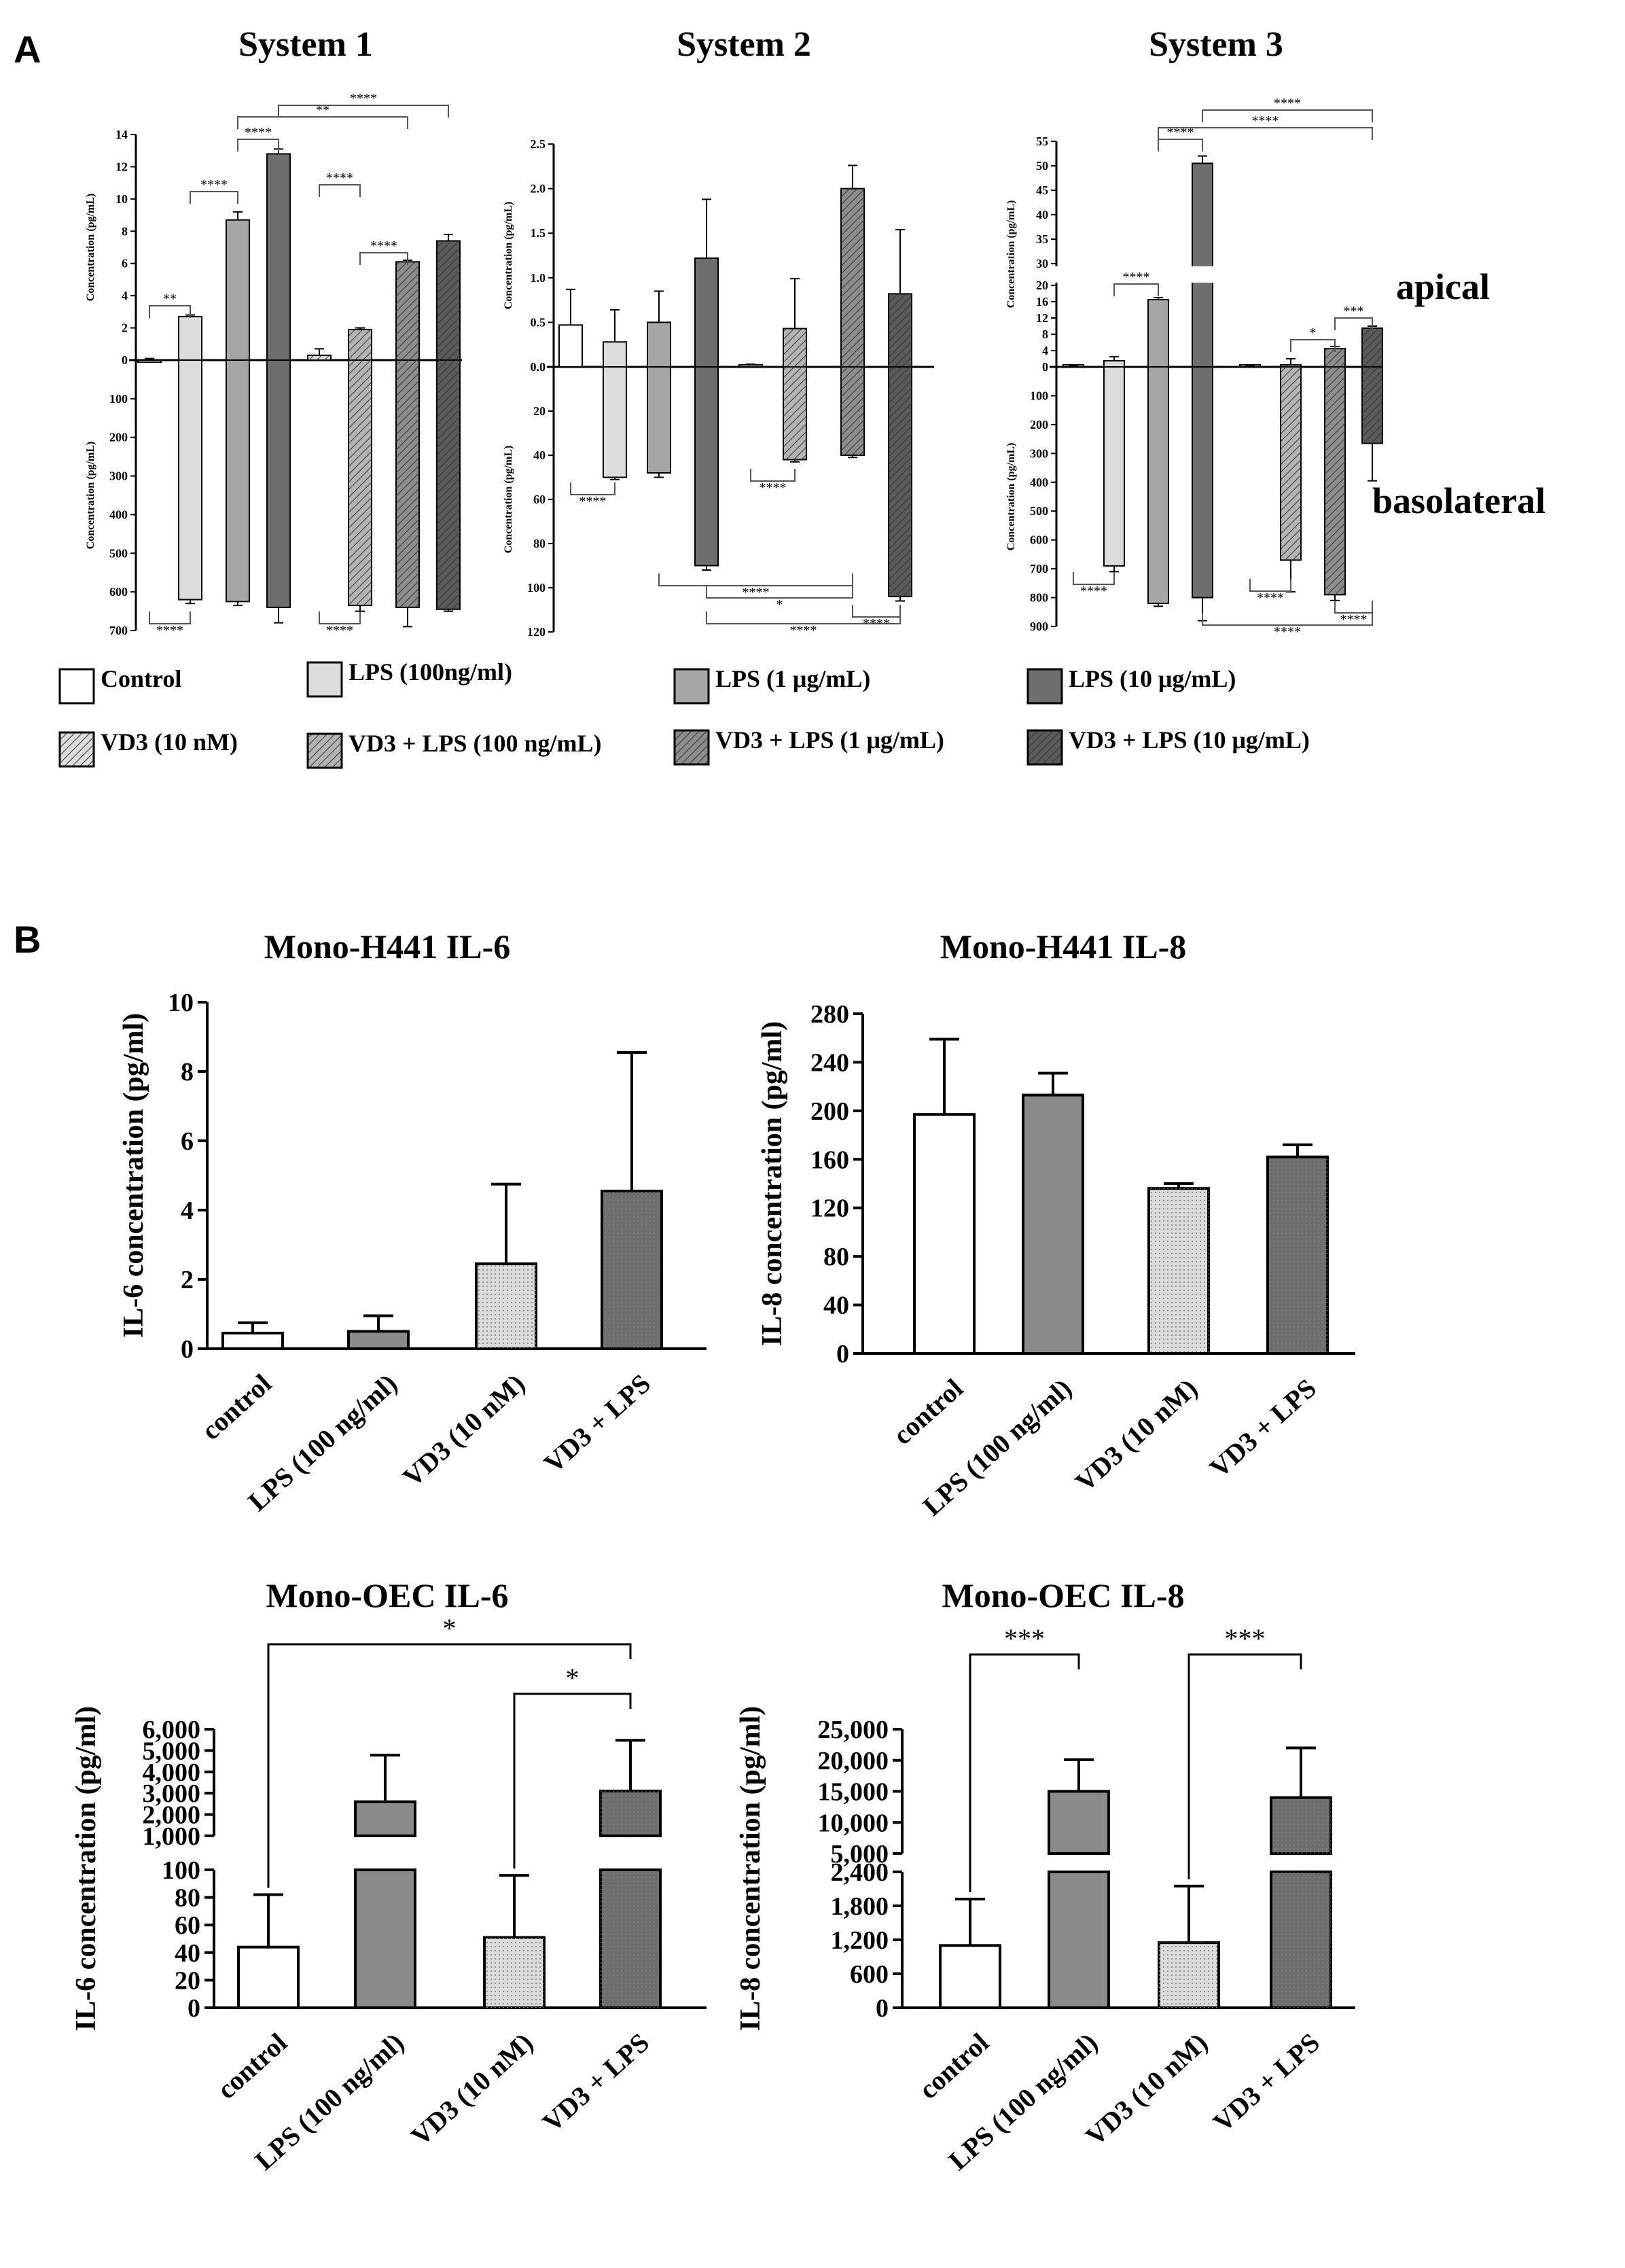 This screenshot has width=1625, height=2268. What do you see at coordinates (538, 278) in the screenshot?
I see `y-tick-label: 1.0` at bounding box center [538, 278].